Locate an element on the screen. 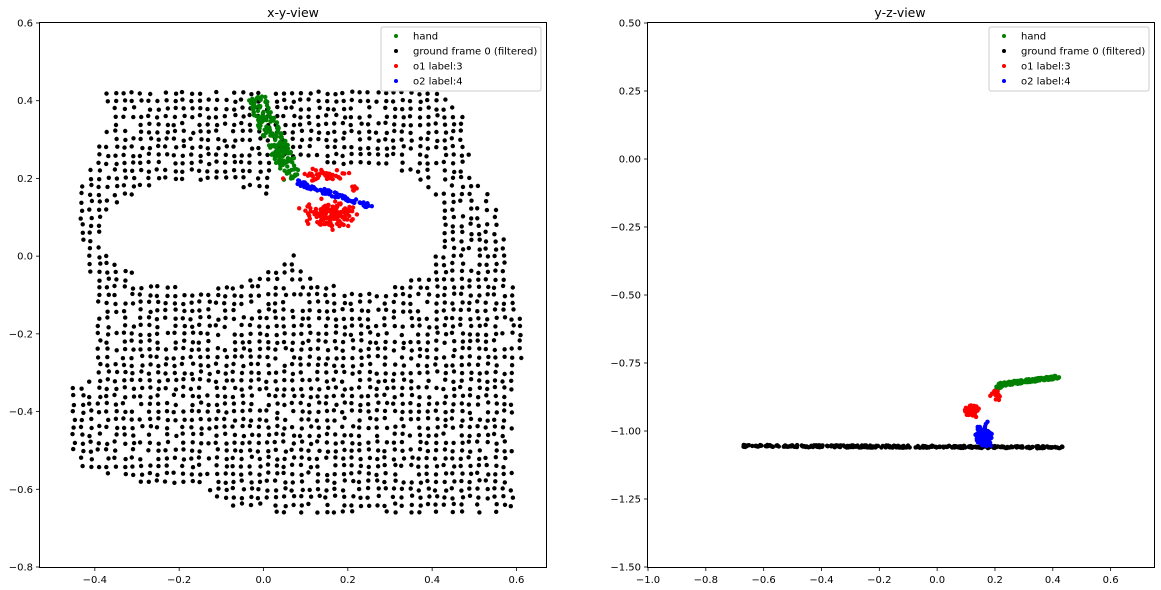 The height and width of the screenshot is (590, 1161). yz-point-o2 is located at coordinates (986, 435).